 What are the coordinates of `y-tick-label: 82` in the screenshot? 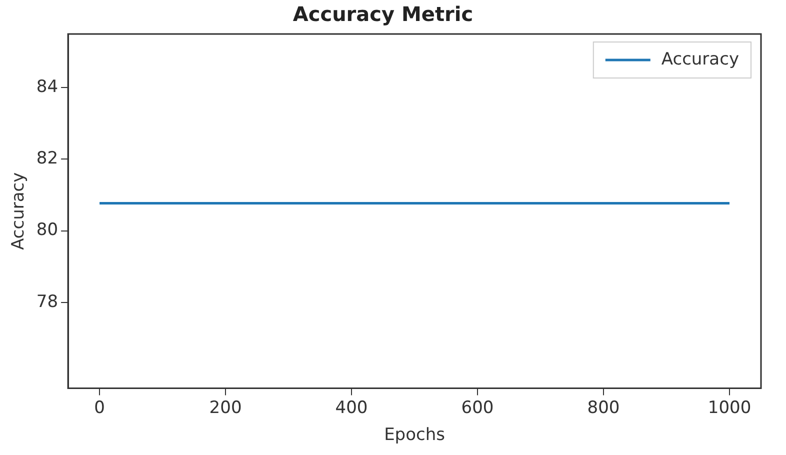 It's located at (47, 158).